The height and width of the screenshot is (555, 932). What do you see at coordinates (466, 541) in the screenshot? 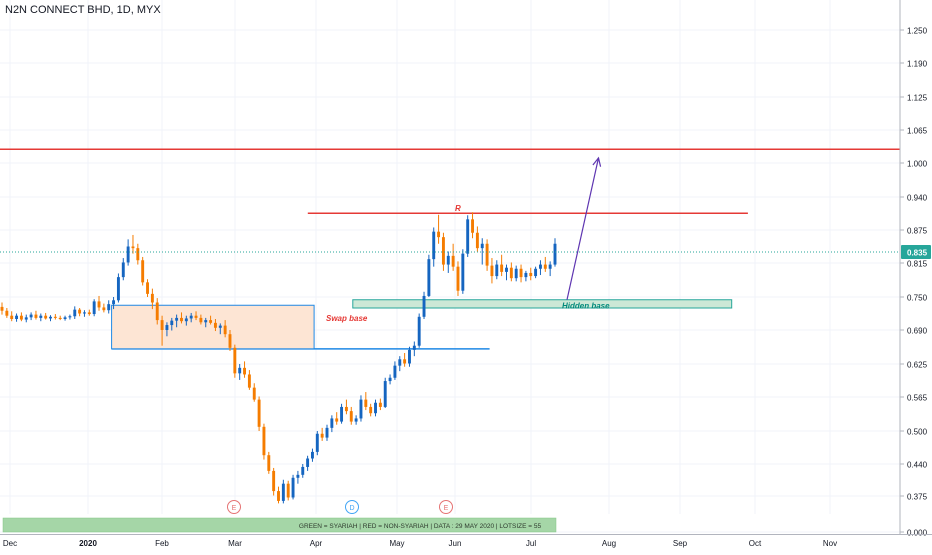
I see `time-axis: Dec 2020 Feb Mar Apr May Jun Jul Aug Sep Oct Nov` at bounding box center [466, 541].